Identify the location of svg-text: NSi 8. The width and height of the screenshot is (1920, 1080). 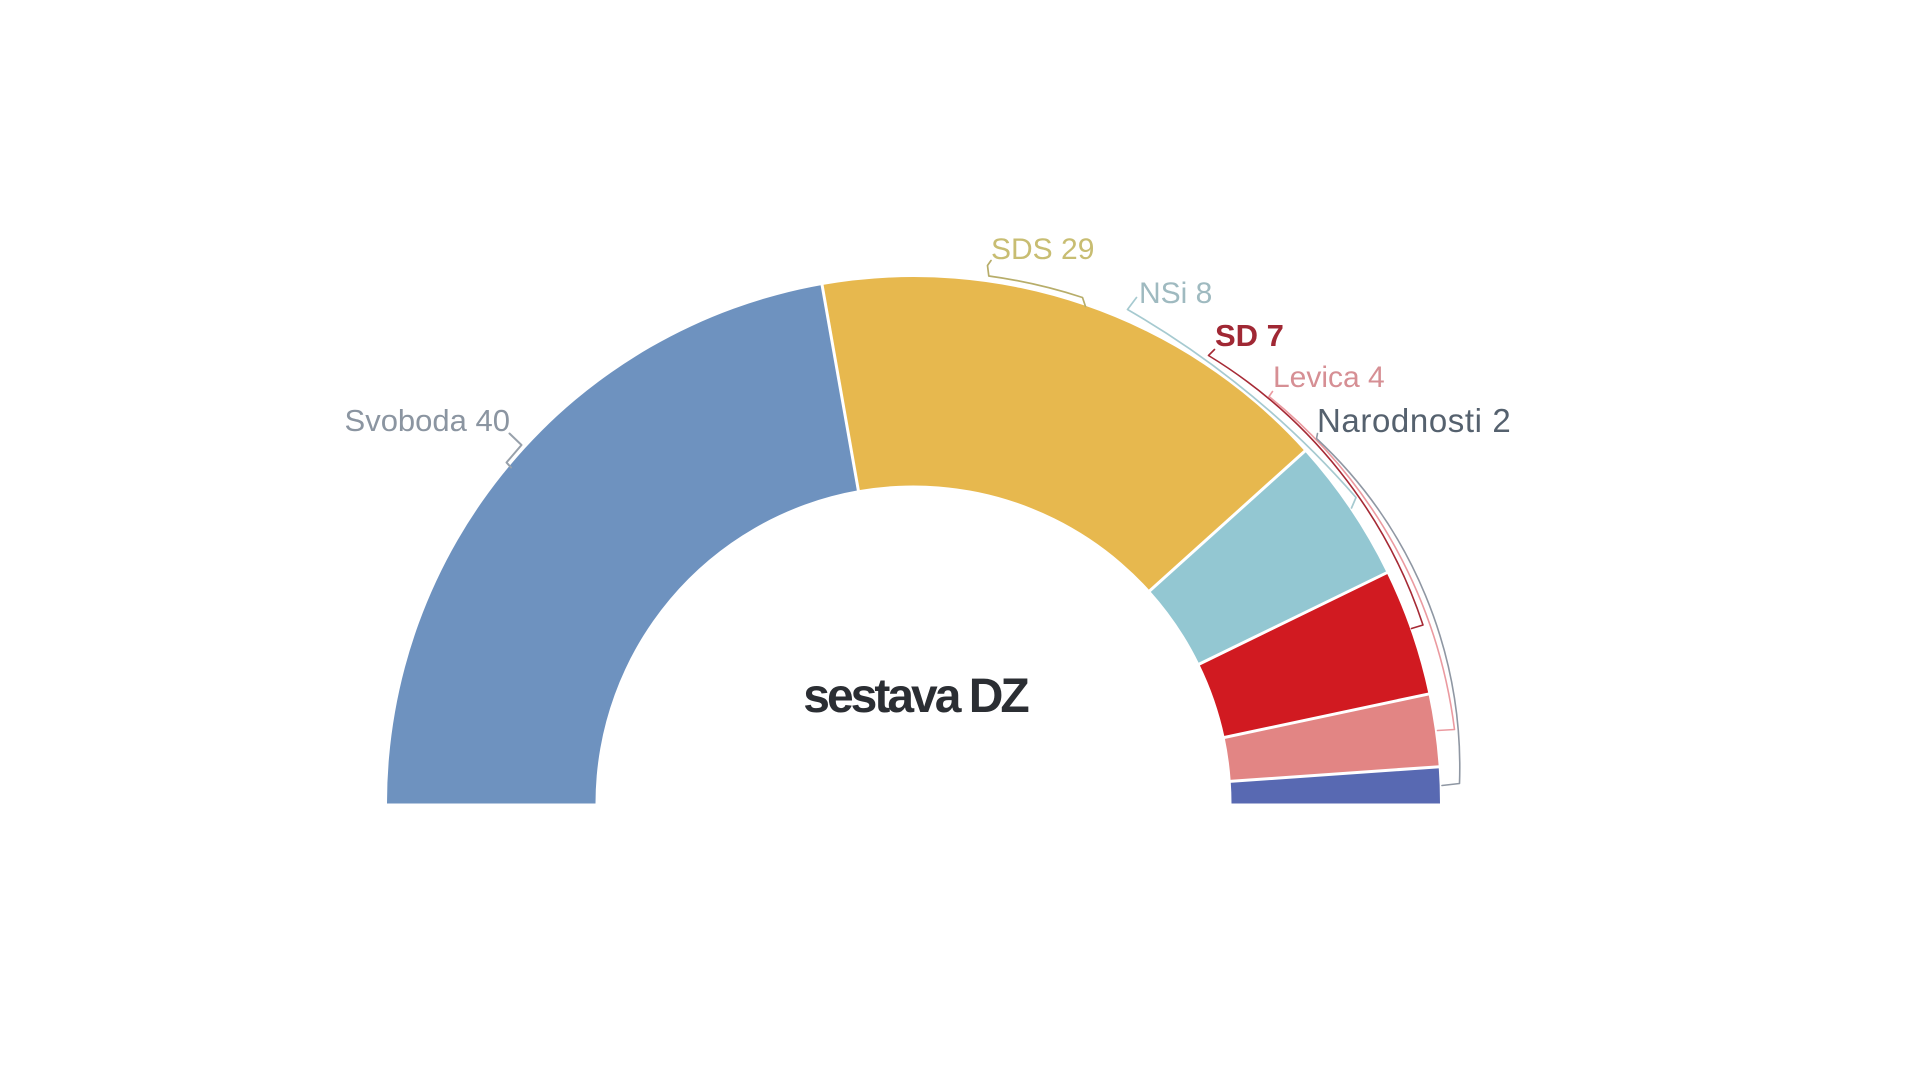
(1175, 293).